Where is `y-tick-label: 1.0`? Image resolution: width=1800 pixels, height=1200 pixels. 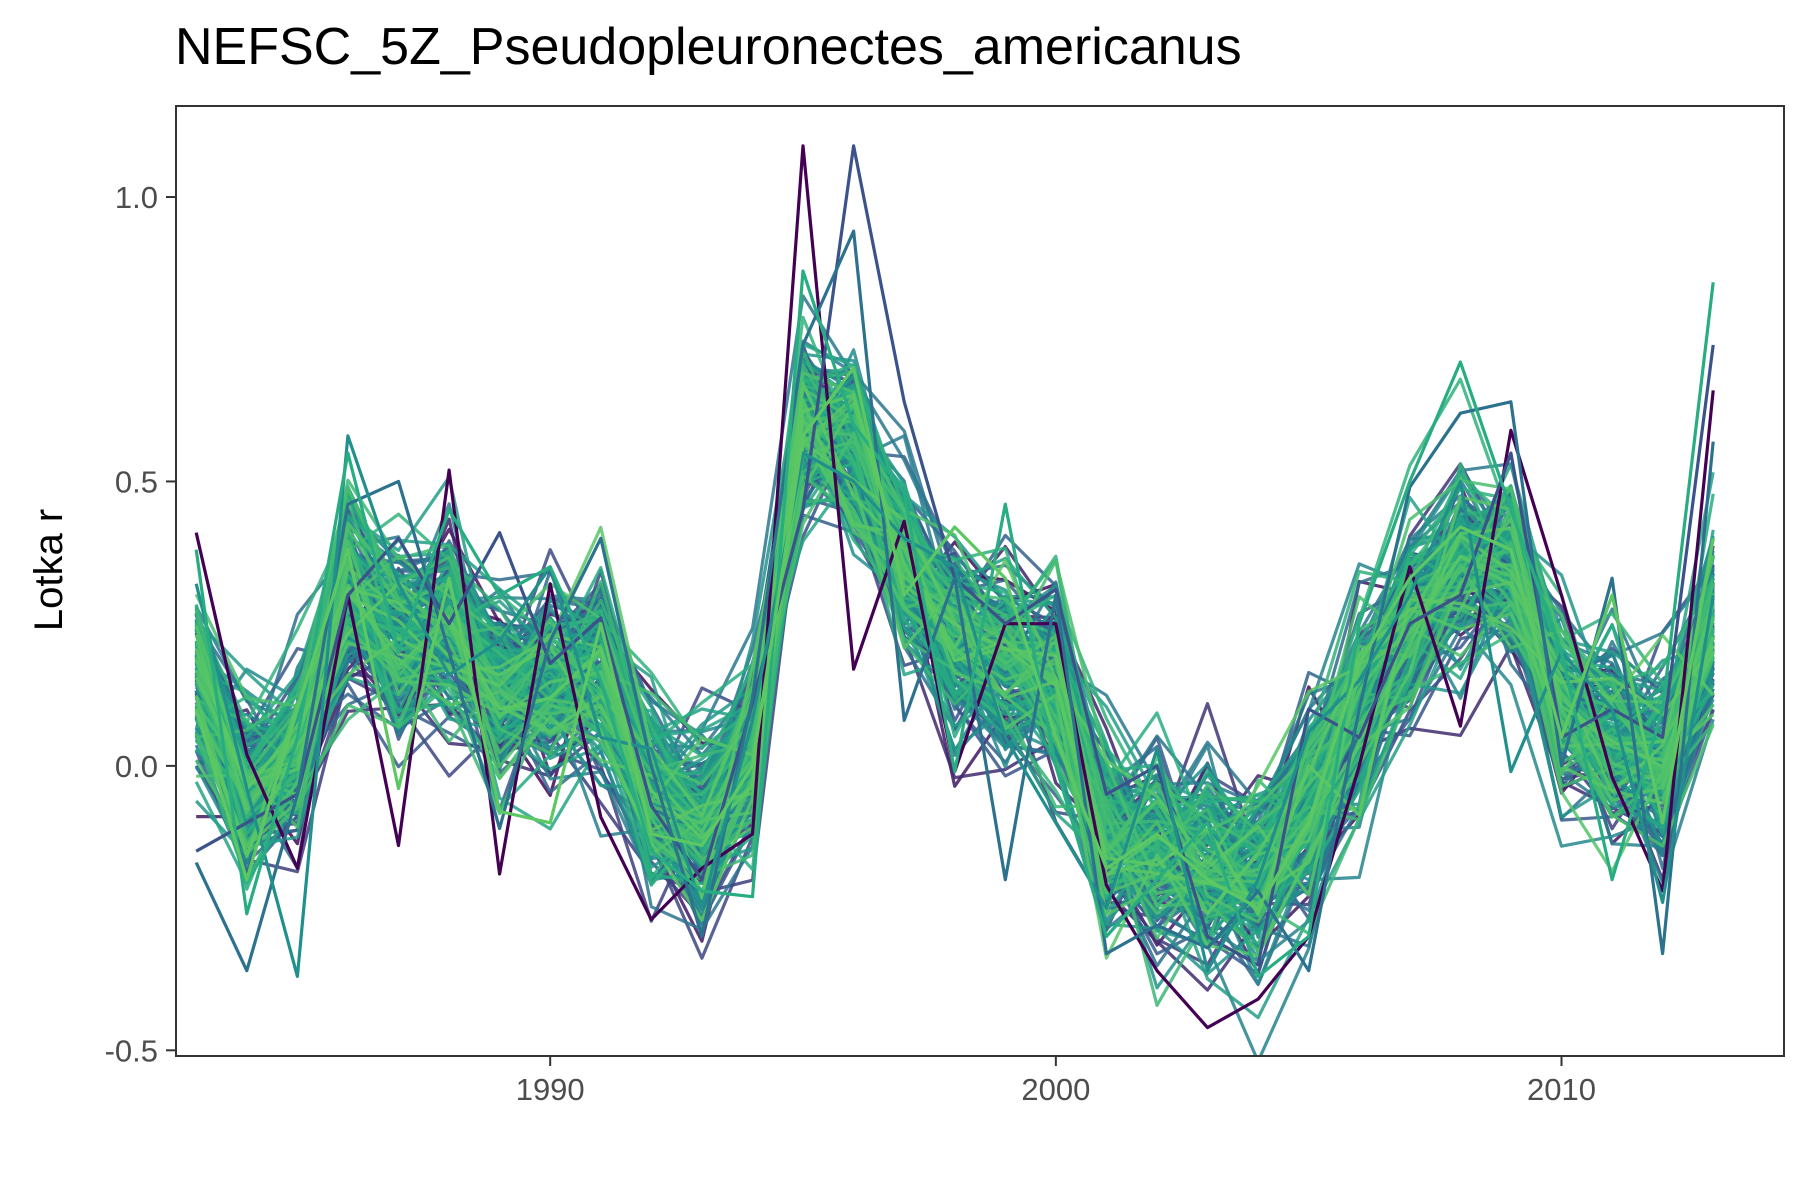 y-tick-label: 1.0 is located at coordinates (136, 197).